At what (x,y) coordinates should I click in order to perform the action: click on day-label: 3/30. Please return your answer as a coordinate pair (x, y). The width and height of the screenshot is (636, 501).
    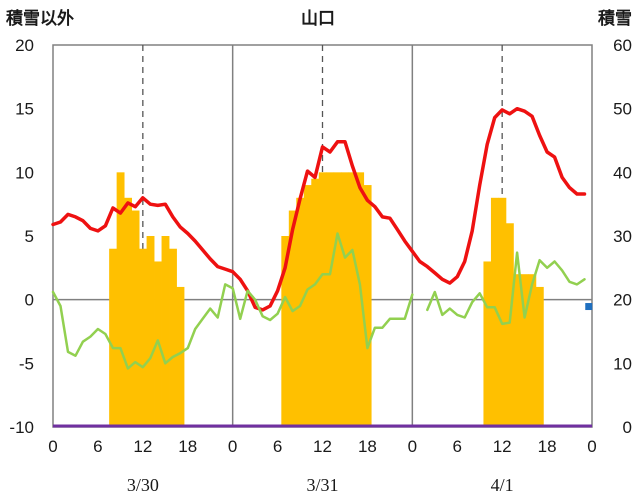
    Looking at the image, I should click on (143, 485).